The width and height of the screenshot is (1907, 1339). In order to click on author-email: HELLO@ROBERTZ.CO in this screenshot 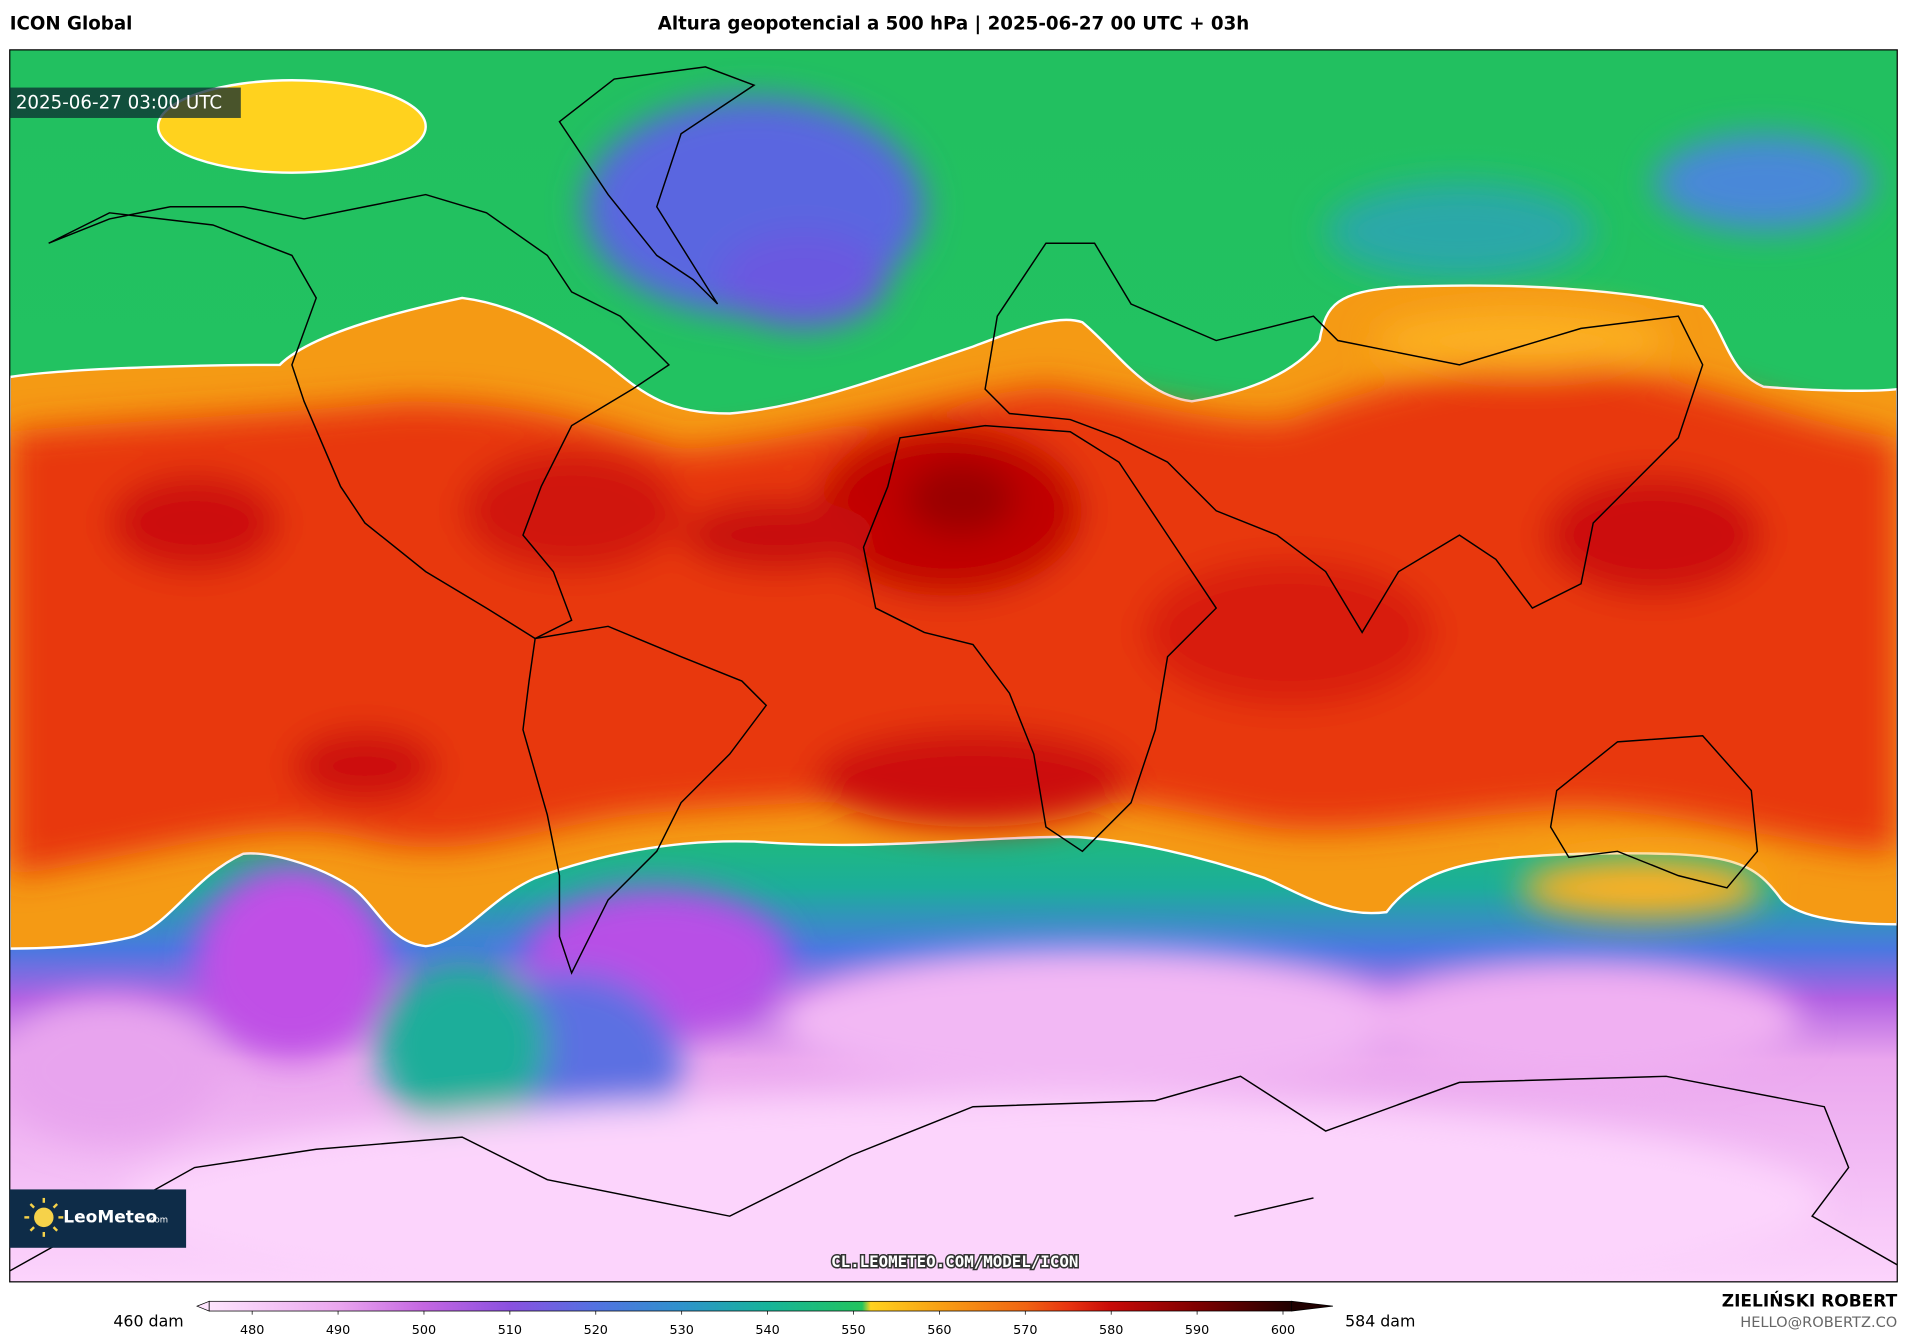, I will do `click(1818, 1322)`.